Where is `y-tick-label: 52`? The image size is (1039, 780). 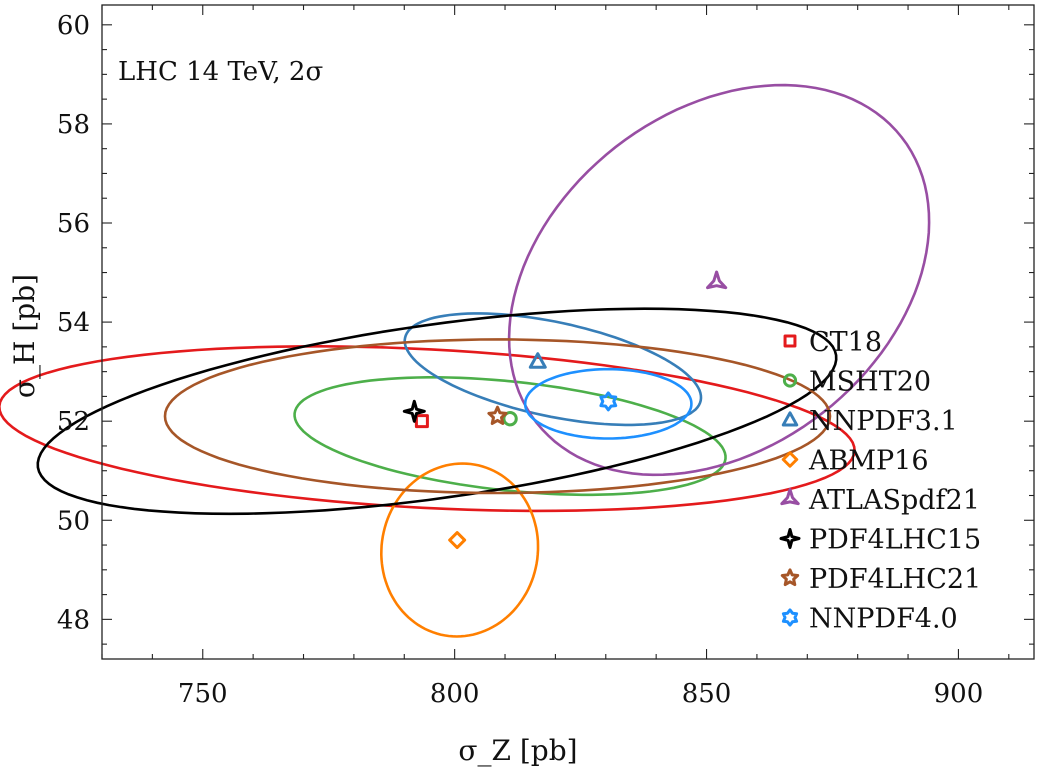
y-tick-label: 52 is located at coordinates (73, 422).